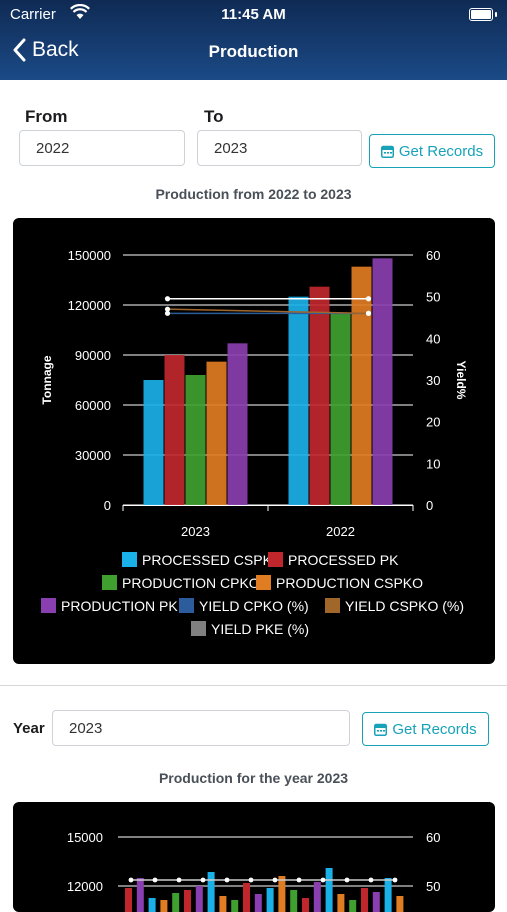  Describe the element at coordinates (119, 606) in the screenshot. I see `legend-label-production_pk: PRODUCTION PK` at that location.